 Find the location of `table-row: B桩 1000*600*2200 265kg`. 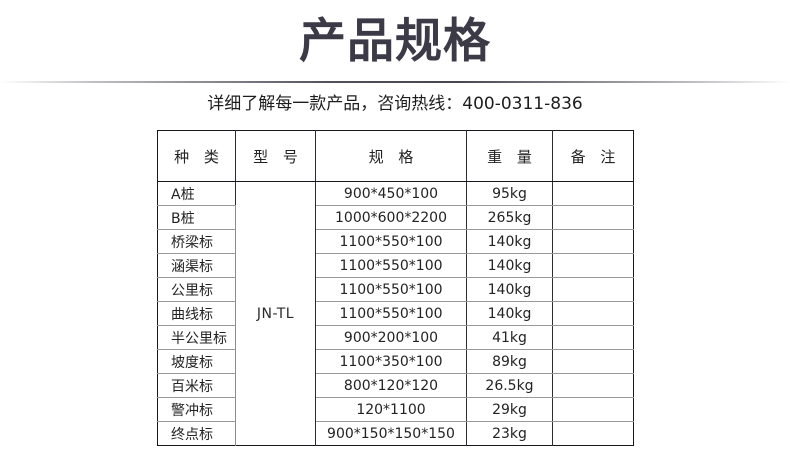

table-row: B桩 1000*600*2200 265kg is located at coordinates (395, 217).